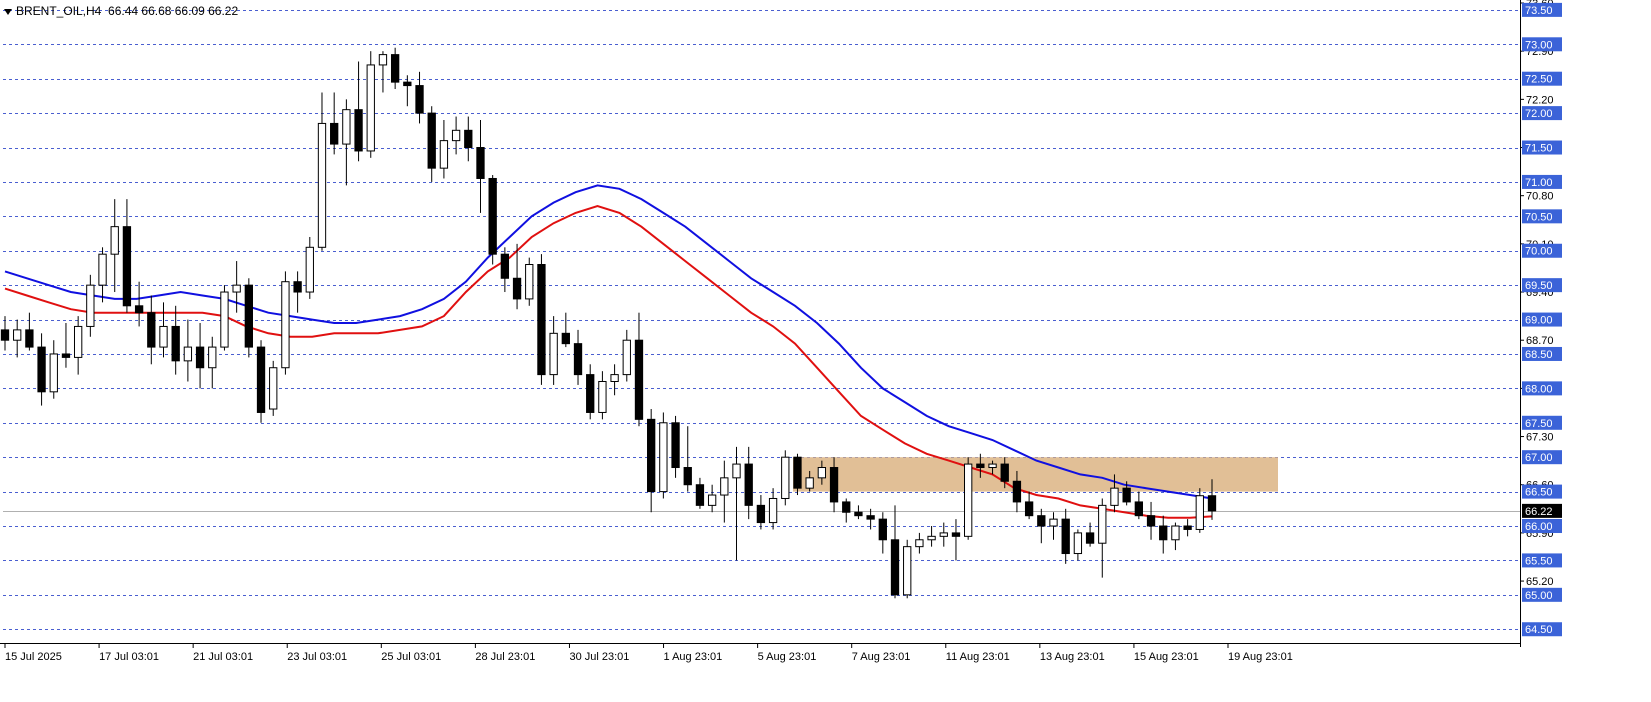  Describe the element at coordinates (1539, 45) in the screenshot. I see `level-price-label: 73.00` at that location.